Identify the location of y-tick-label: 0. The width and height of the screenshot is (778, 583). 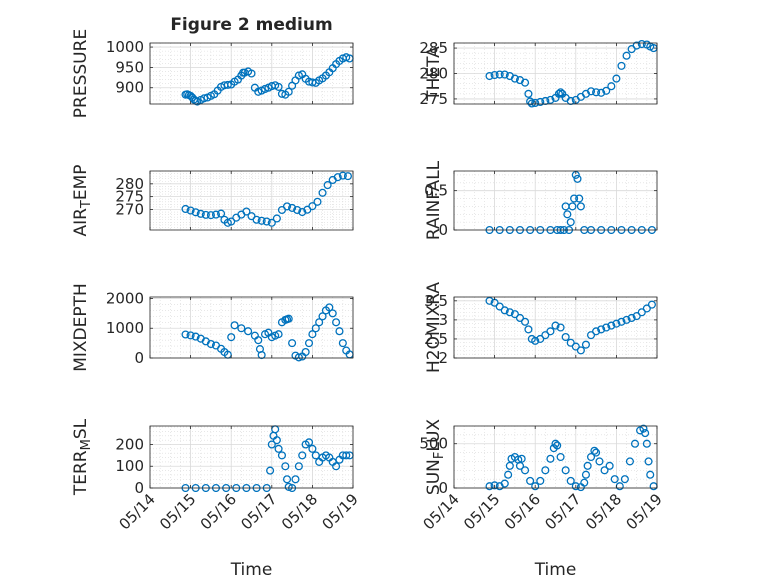
(443, 488).